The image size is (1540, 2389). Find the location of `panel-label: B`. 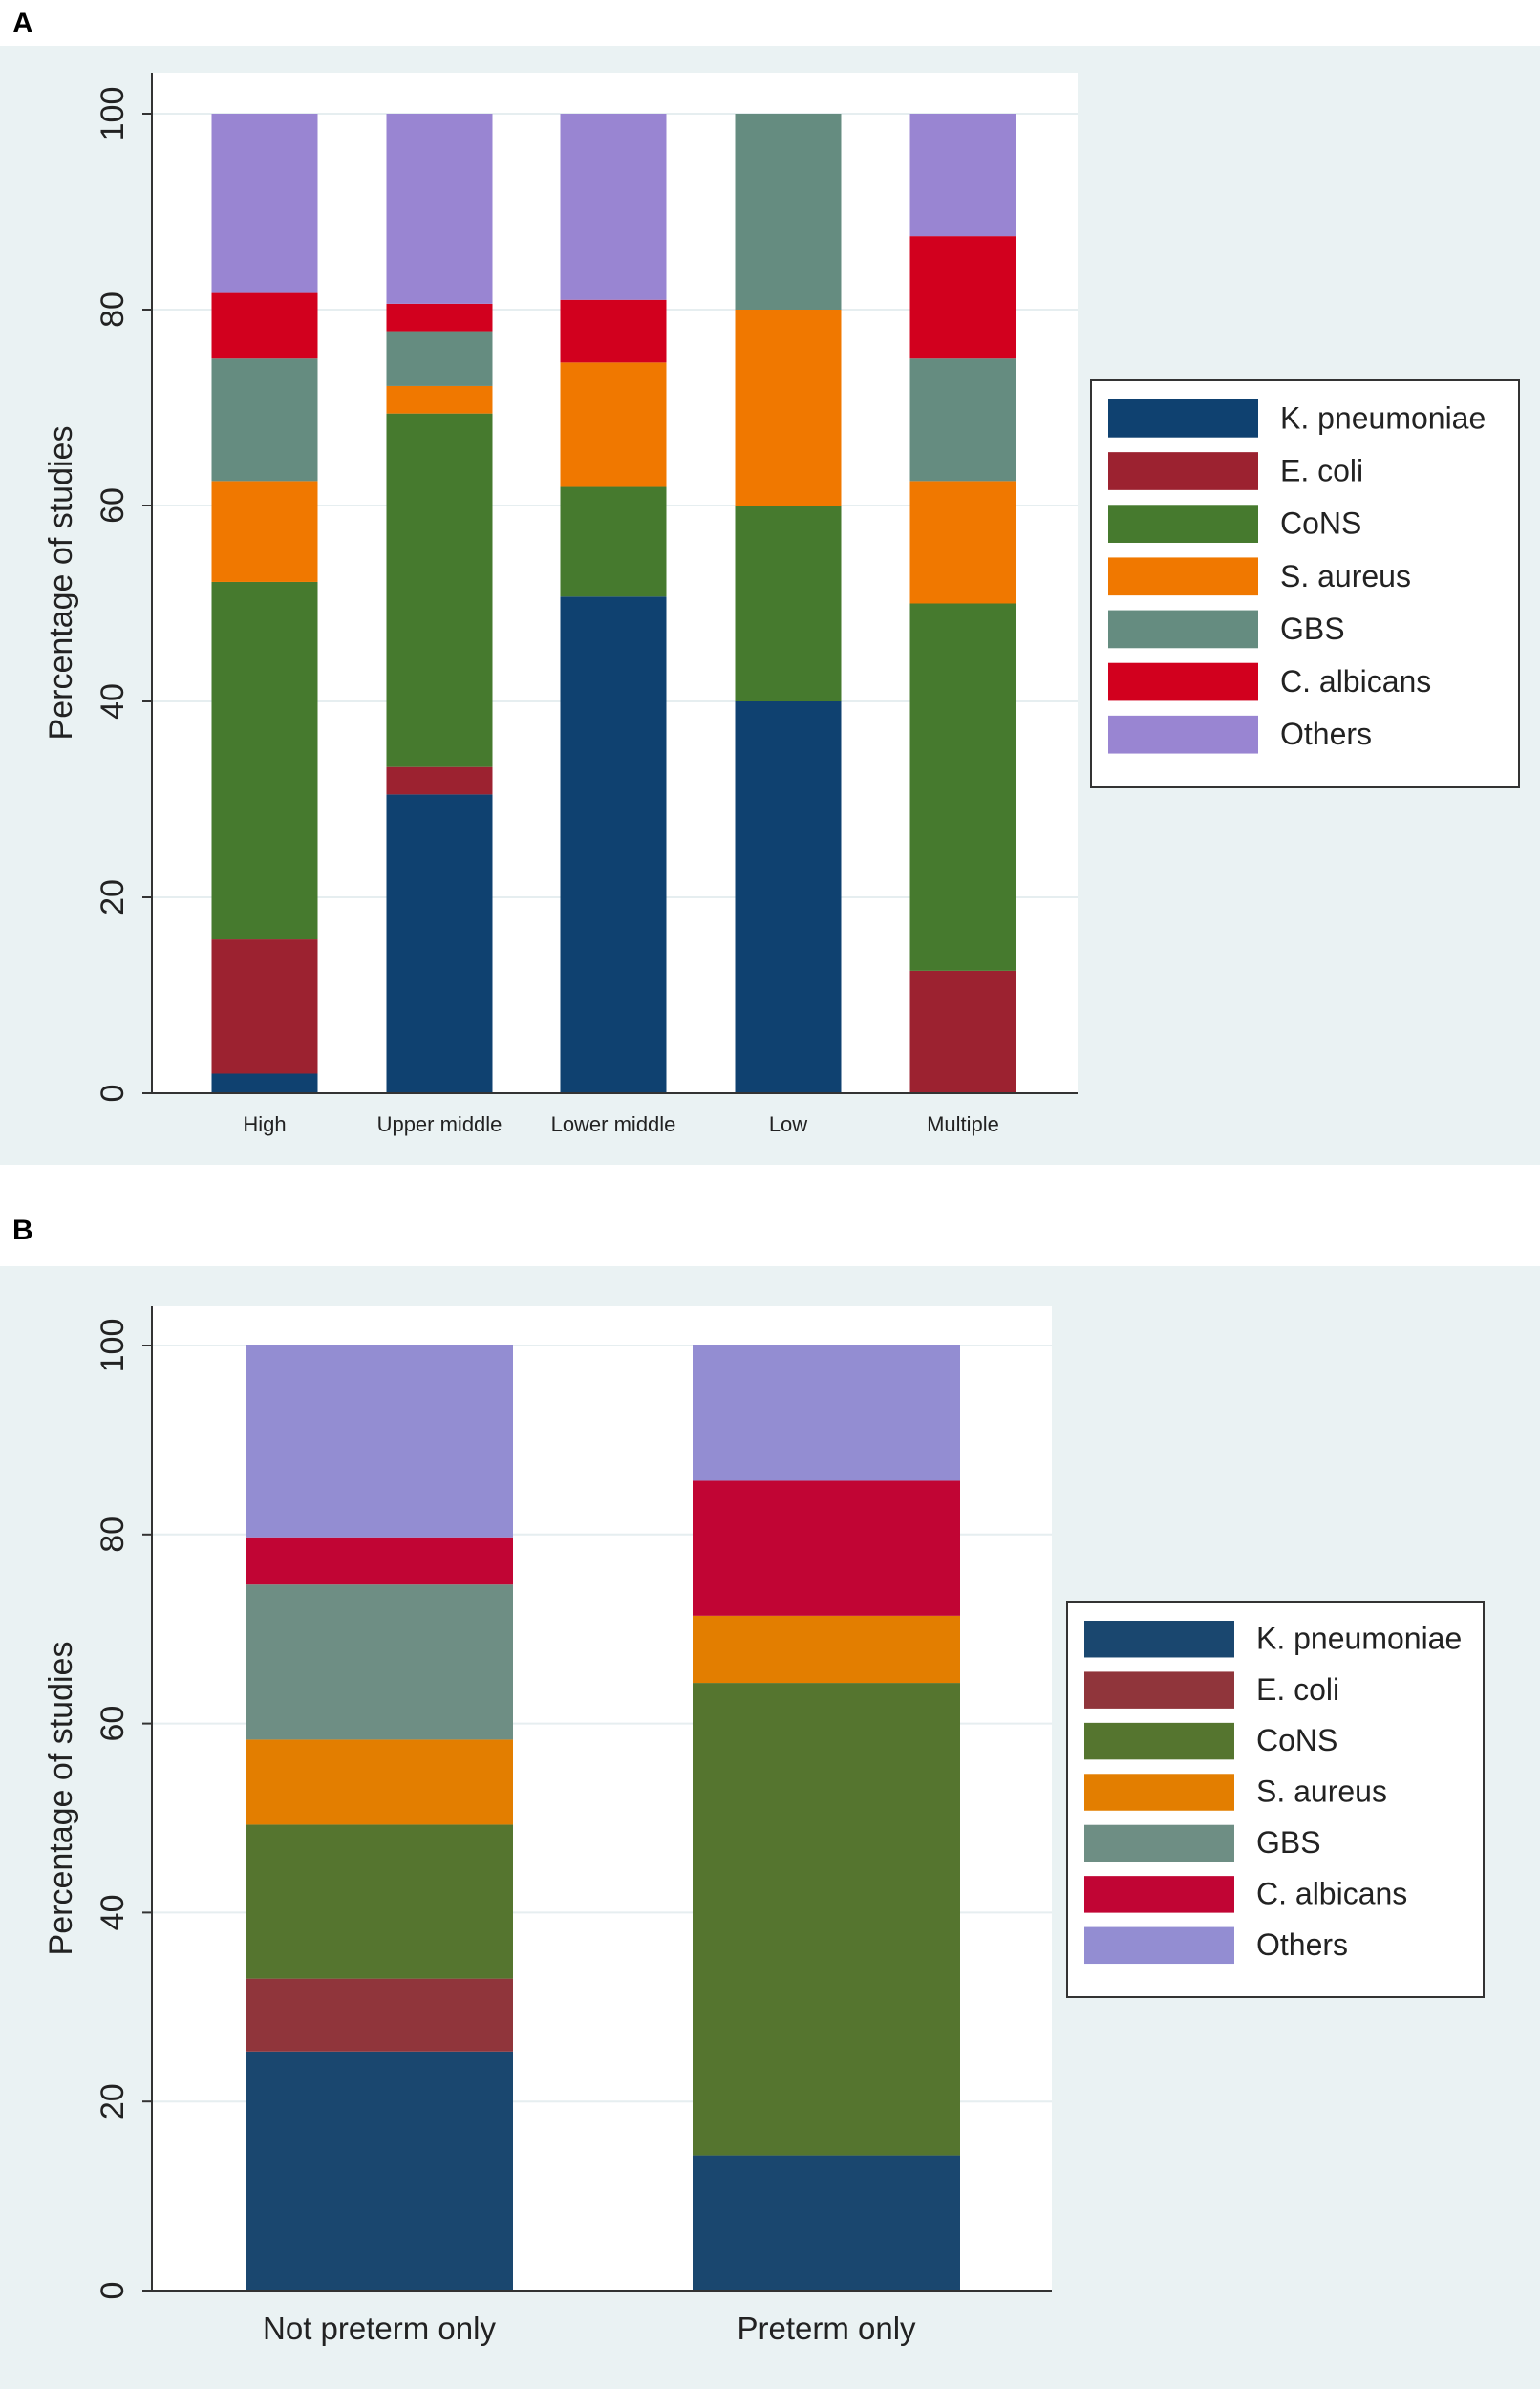

panel-label: B is located at coordinates (22, 1230).